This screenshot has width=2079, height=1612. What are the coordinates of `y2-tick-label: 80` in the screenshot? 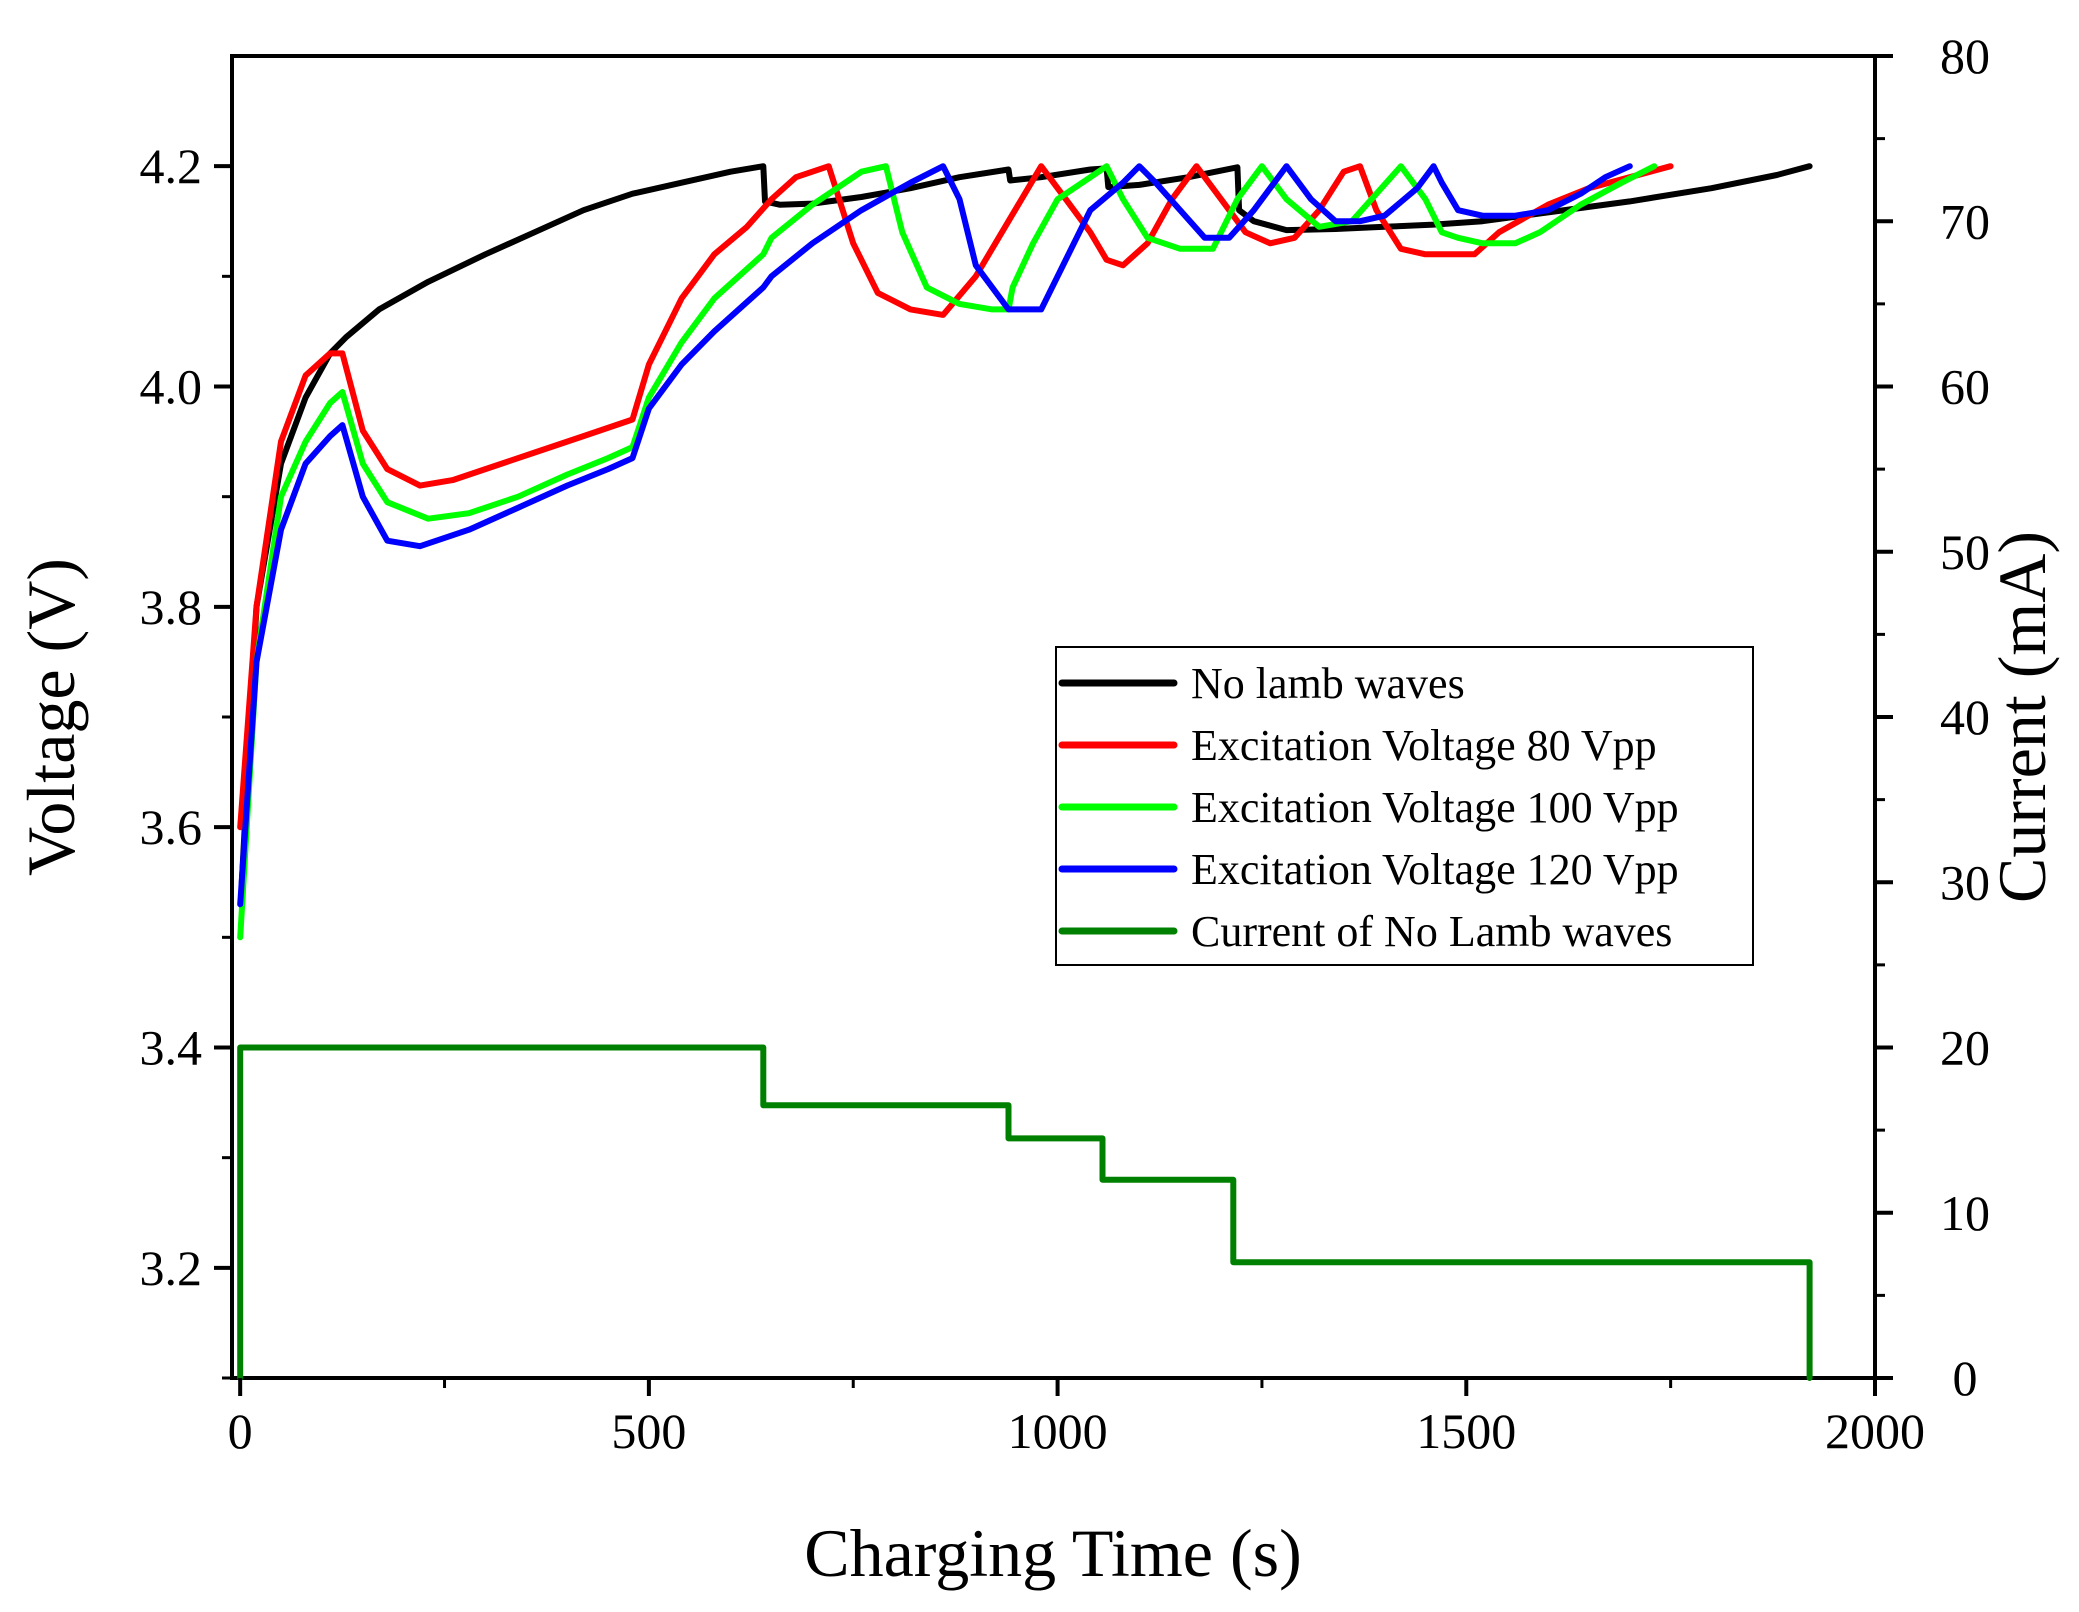 It's located at (1965, 56).